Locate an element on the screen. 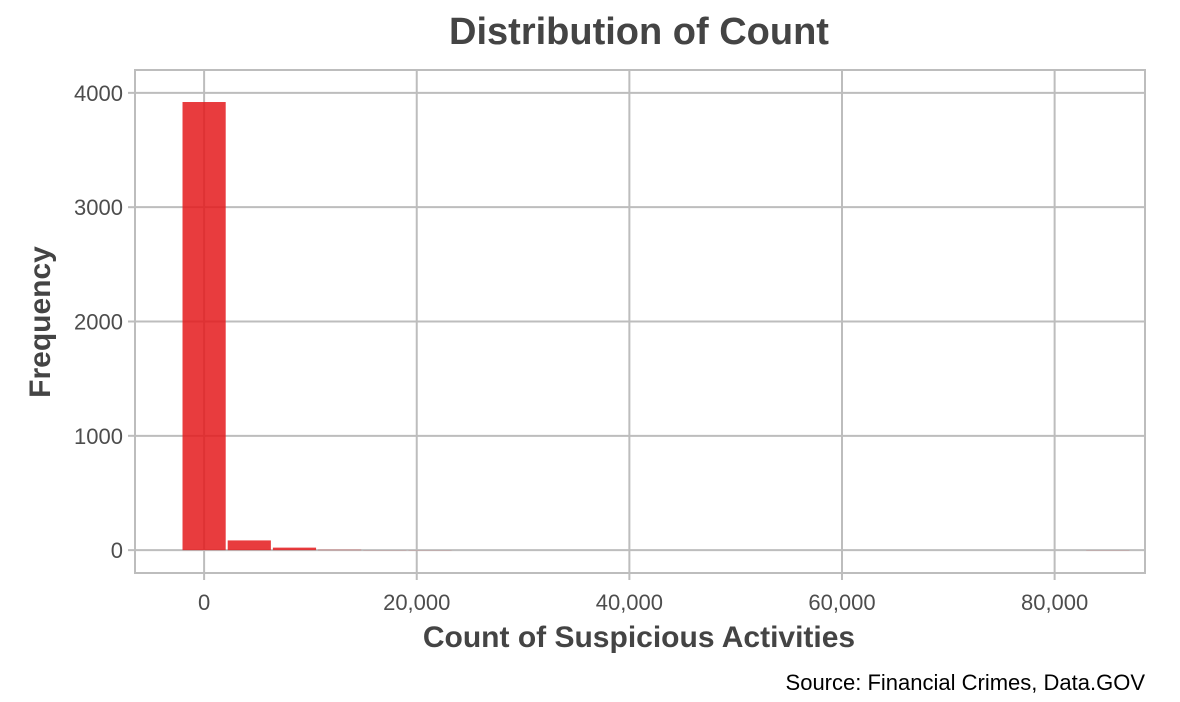 The image size is (1180, 702). x-tick-label: 40,000 is located at coordinates (629, 602).